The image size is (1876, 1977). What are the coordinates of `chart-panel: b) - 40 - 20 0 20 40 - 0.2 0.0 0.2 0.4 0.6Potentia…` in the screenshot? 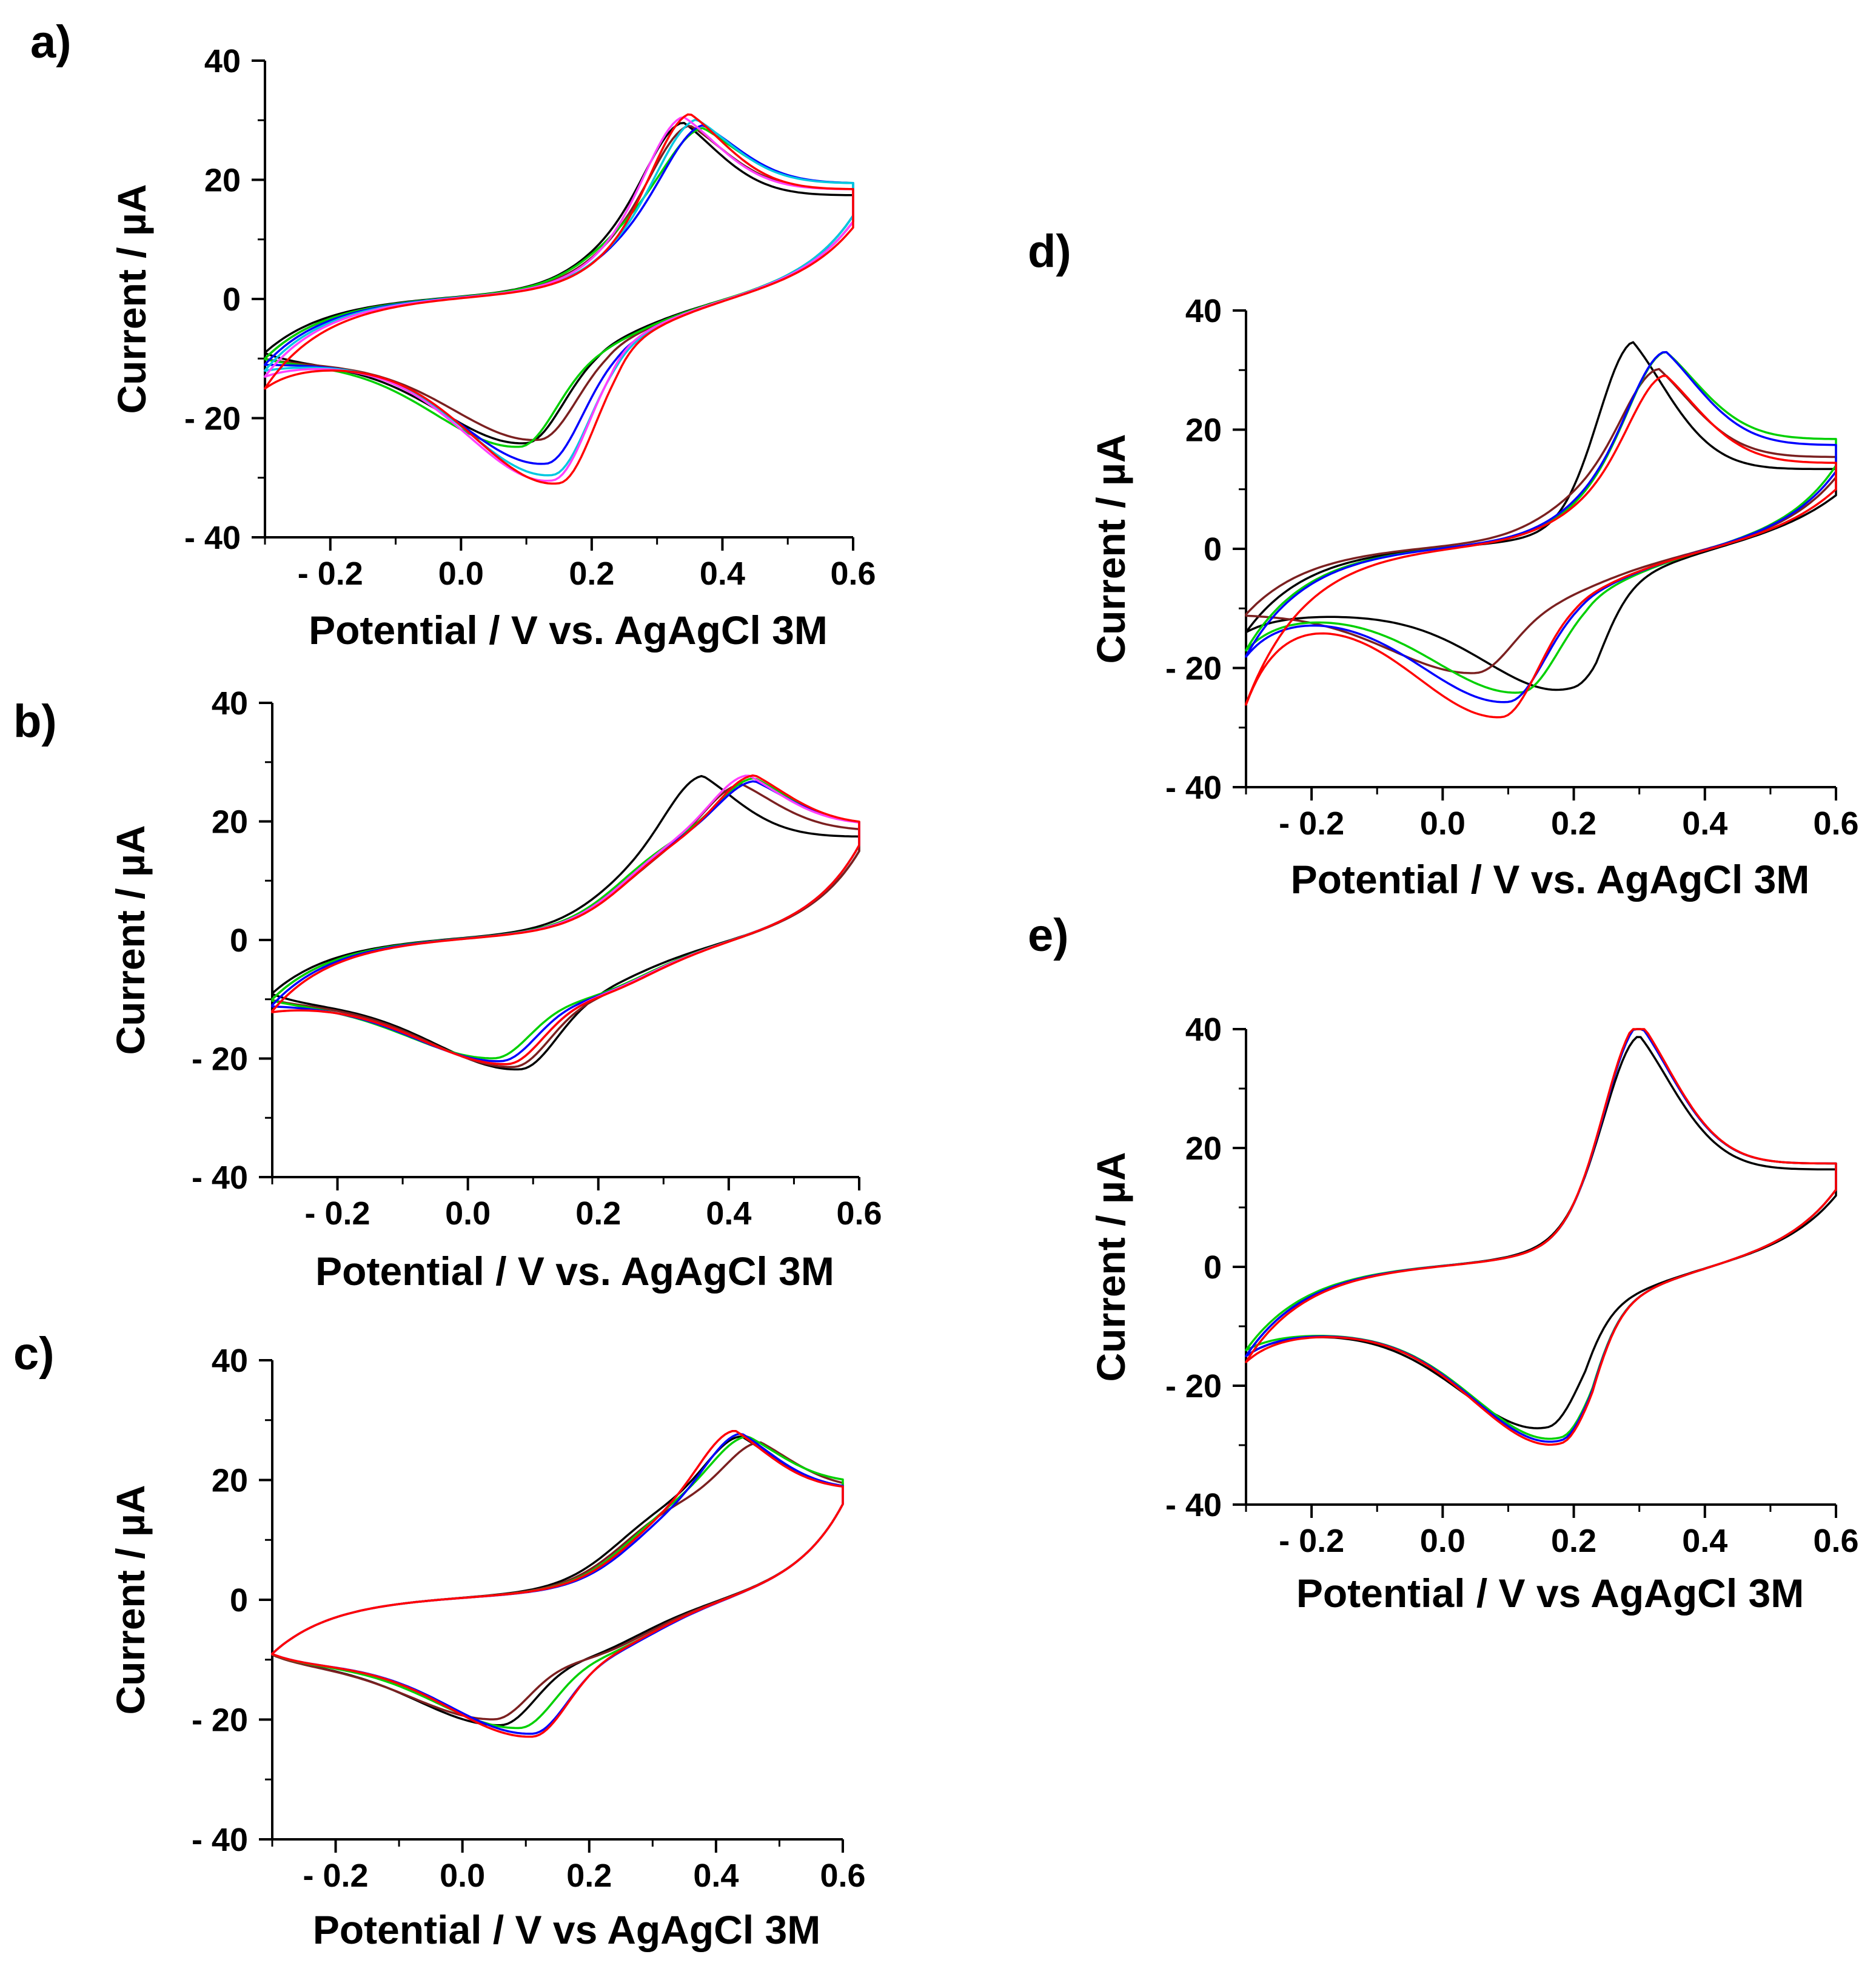 It's located at (447, 990).